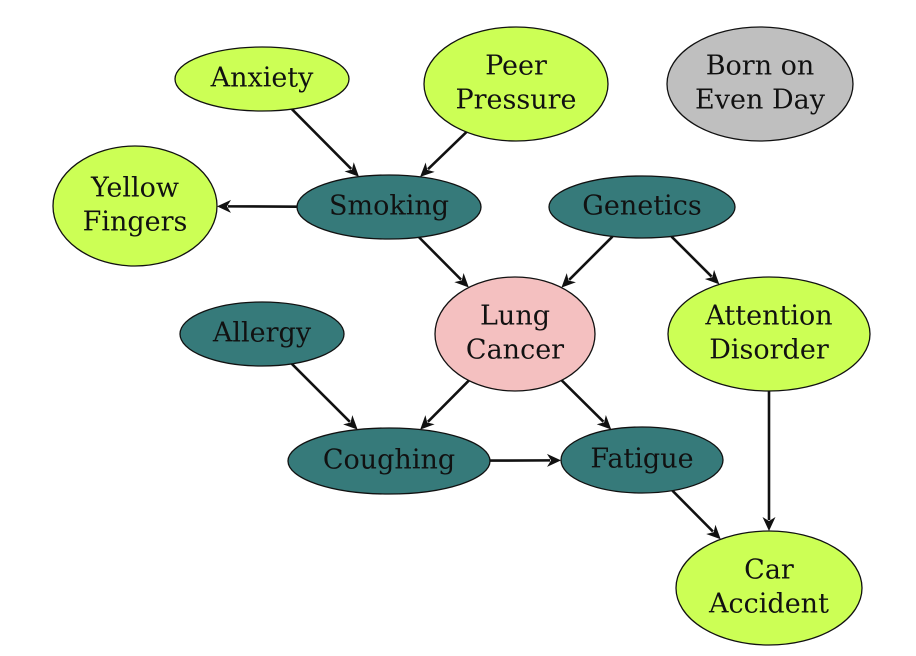 This screenshot has height=656, width=916. I want to click on edge-smoking-to-lung-cancer, so click(443, 262).